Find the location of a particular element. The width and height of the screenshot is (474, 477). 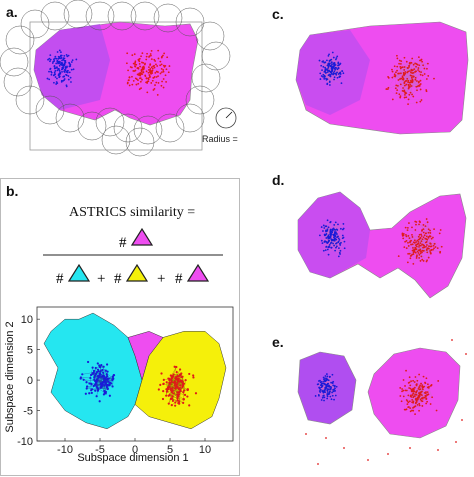

alpha-circle is located at coordinates (55, 16).